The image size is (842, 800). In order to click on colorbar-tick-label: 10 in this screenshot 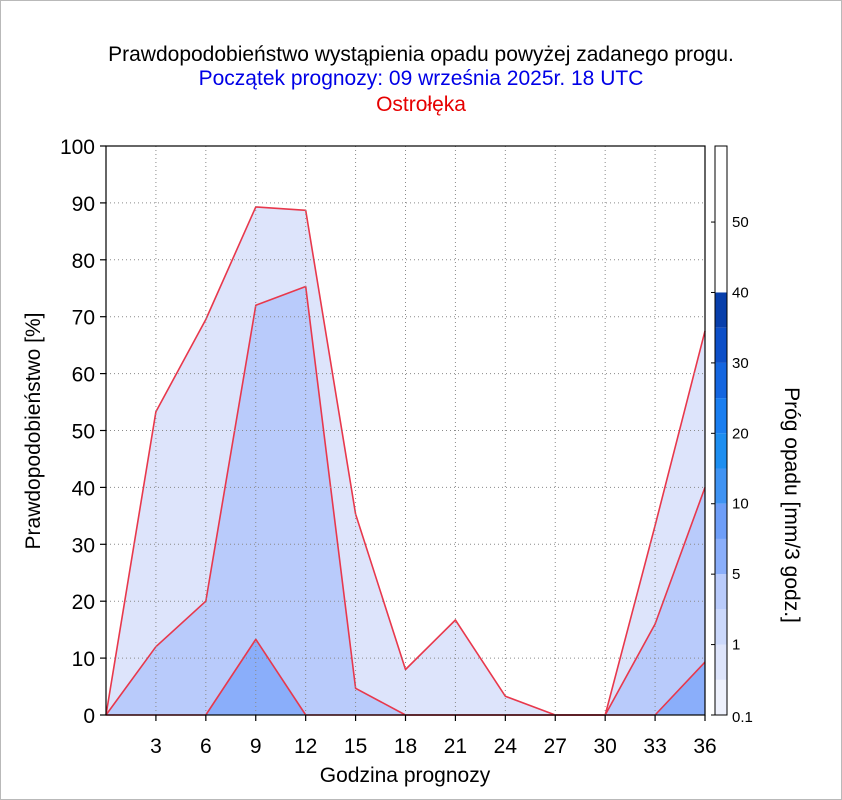, I will do `click(740, 504)`.